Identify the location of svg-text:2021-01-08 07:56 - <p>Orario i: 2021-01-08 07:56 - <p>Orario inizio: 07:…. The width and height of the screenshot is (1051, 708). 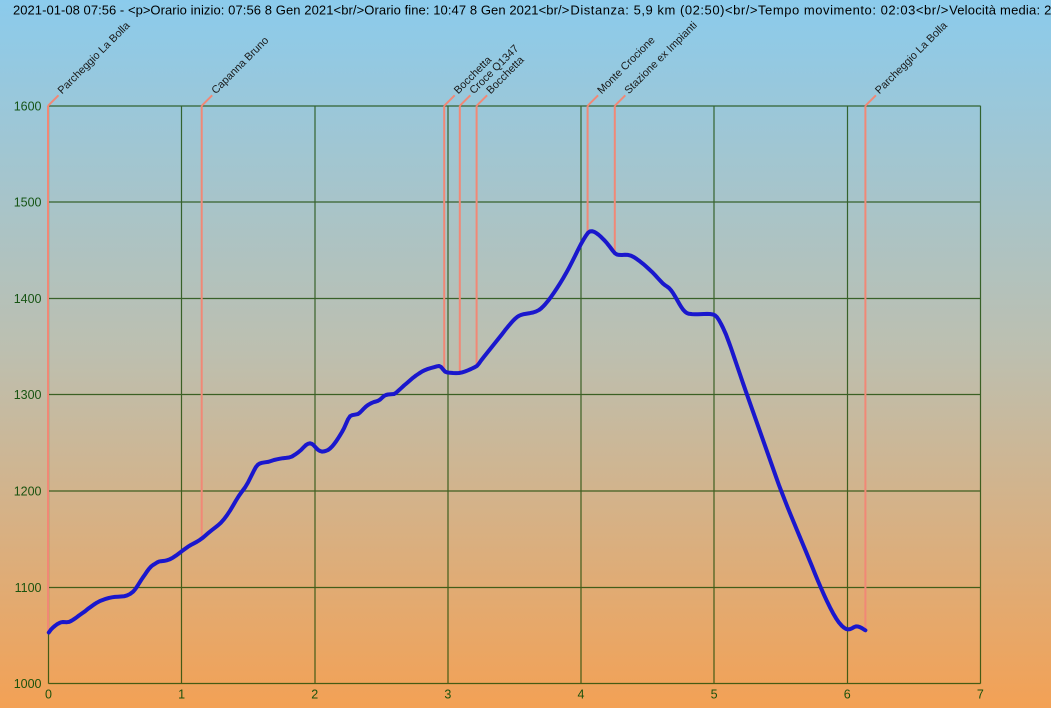
(532, 9).